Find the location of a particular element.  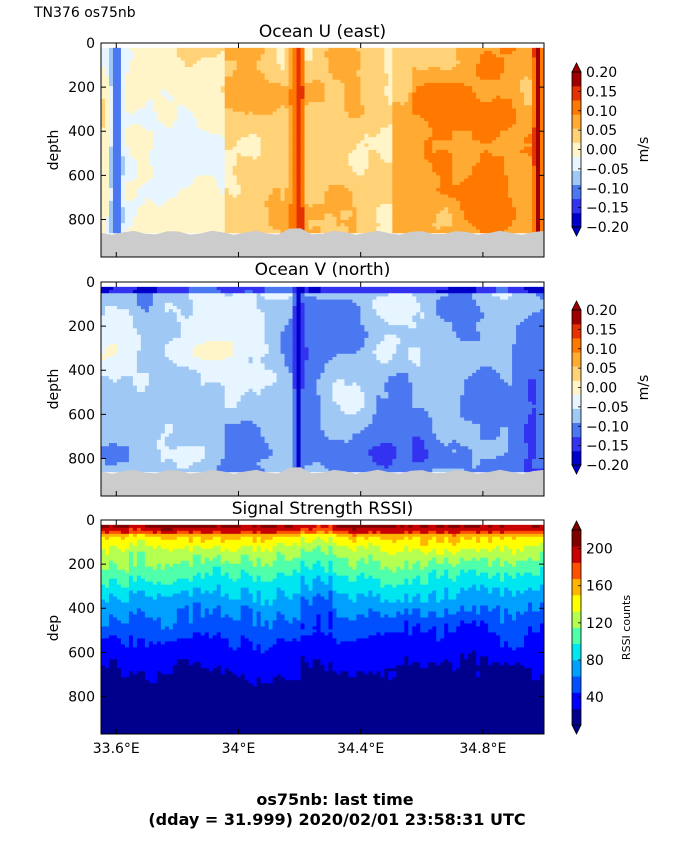

panel-title: Ocean V (north) is located at coordinates (323, 270).